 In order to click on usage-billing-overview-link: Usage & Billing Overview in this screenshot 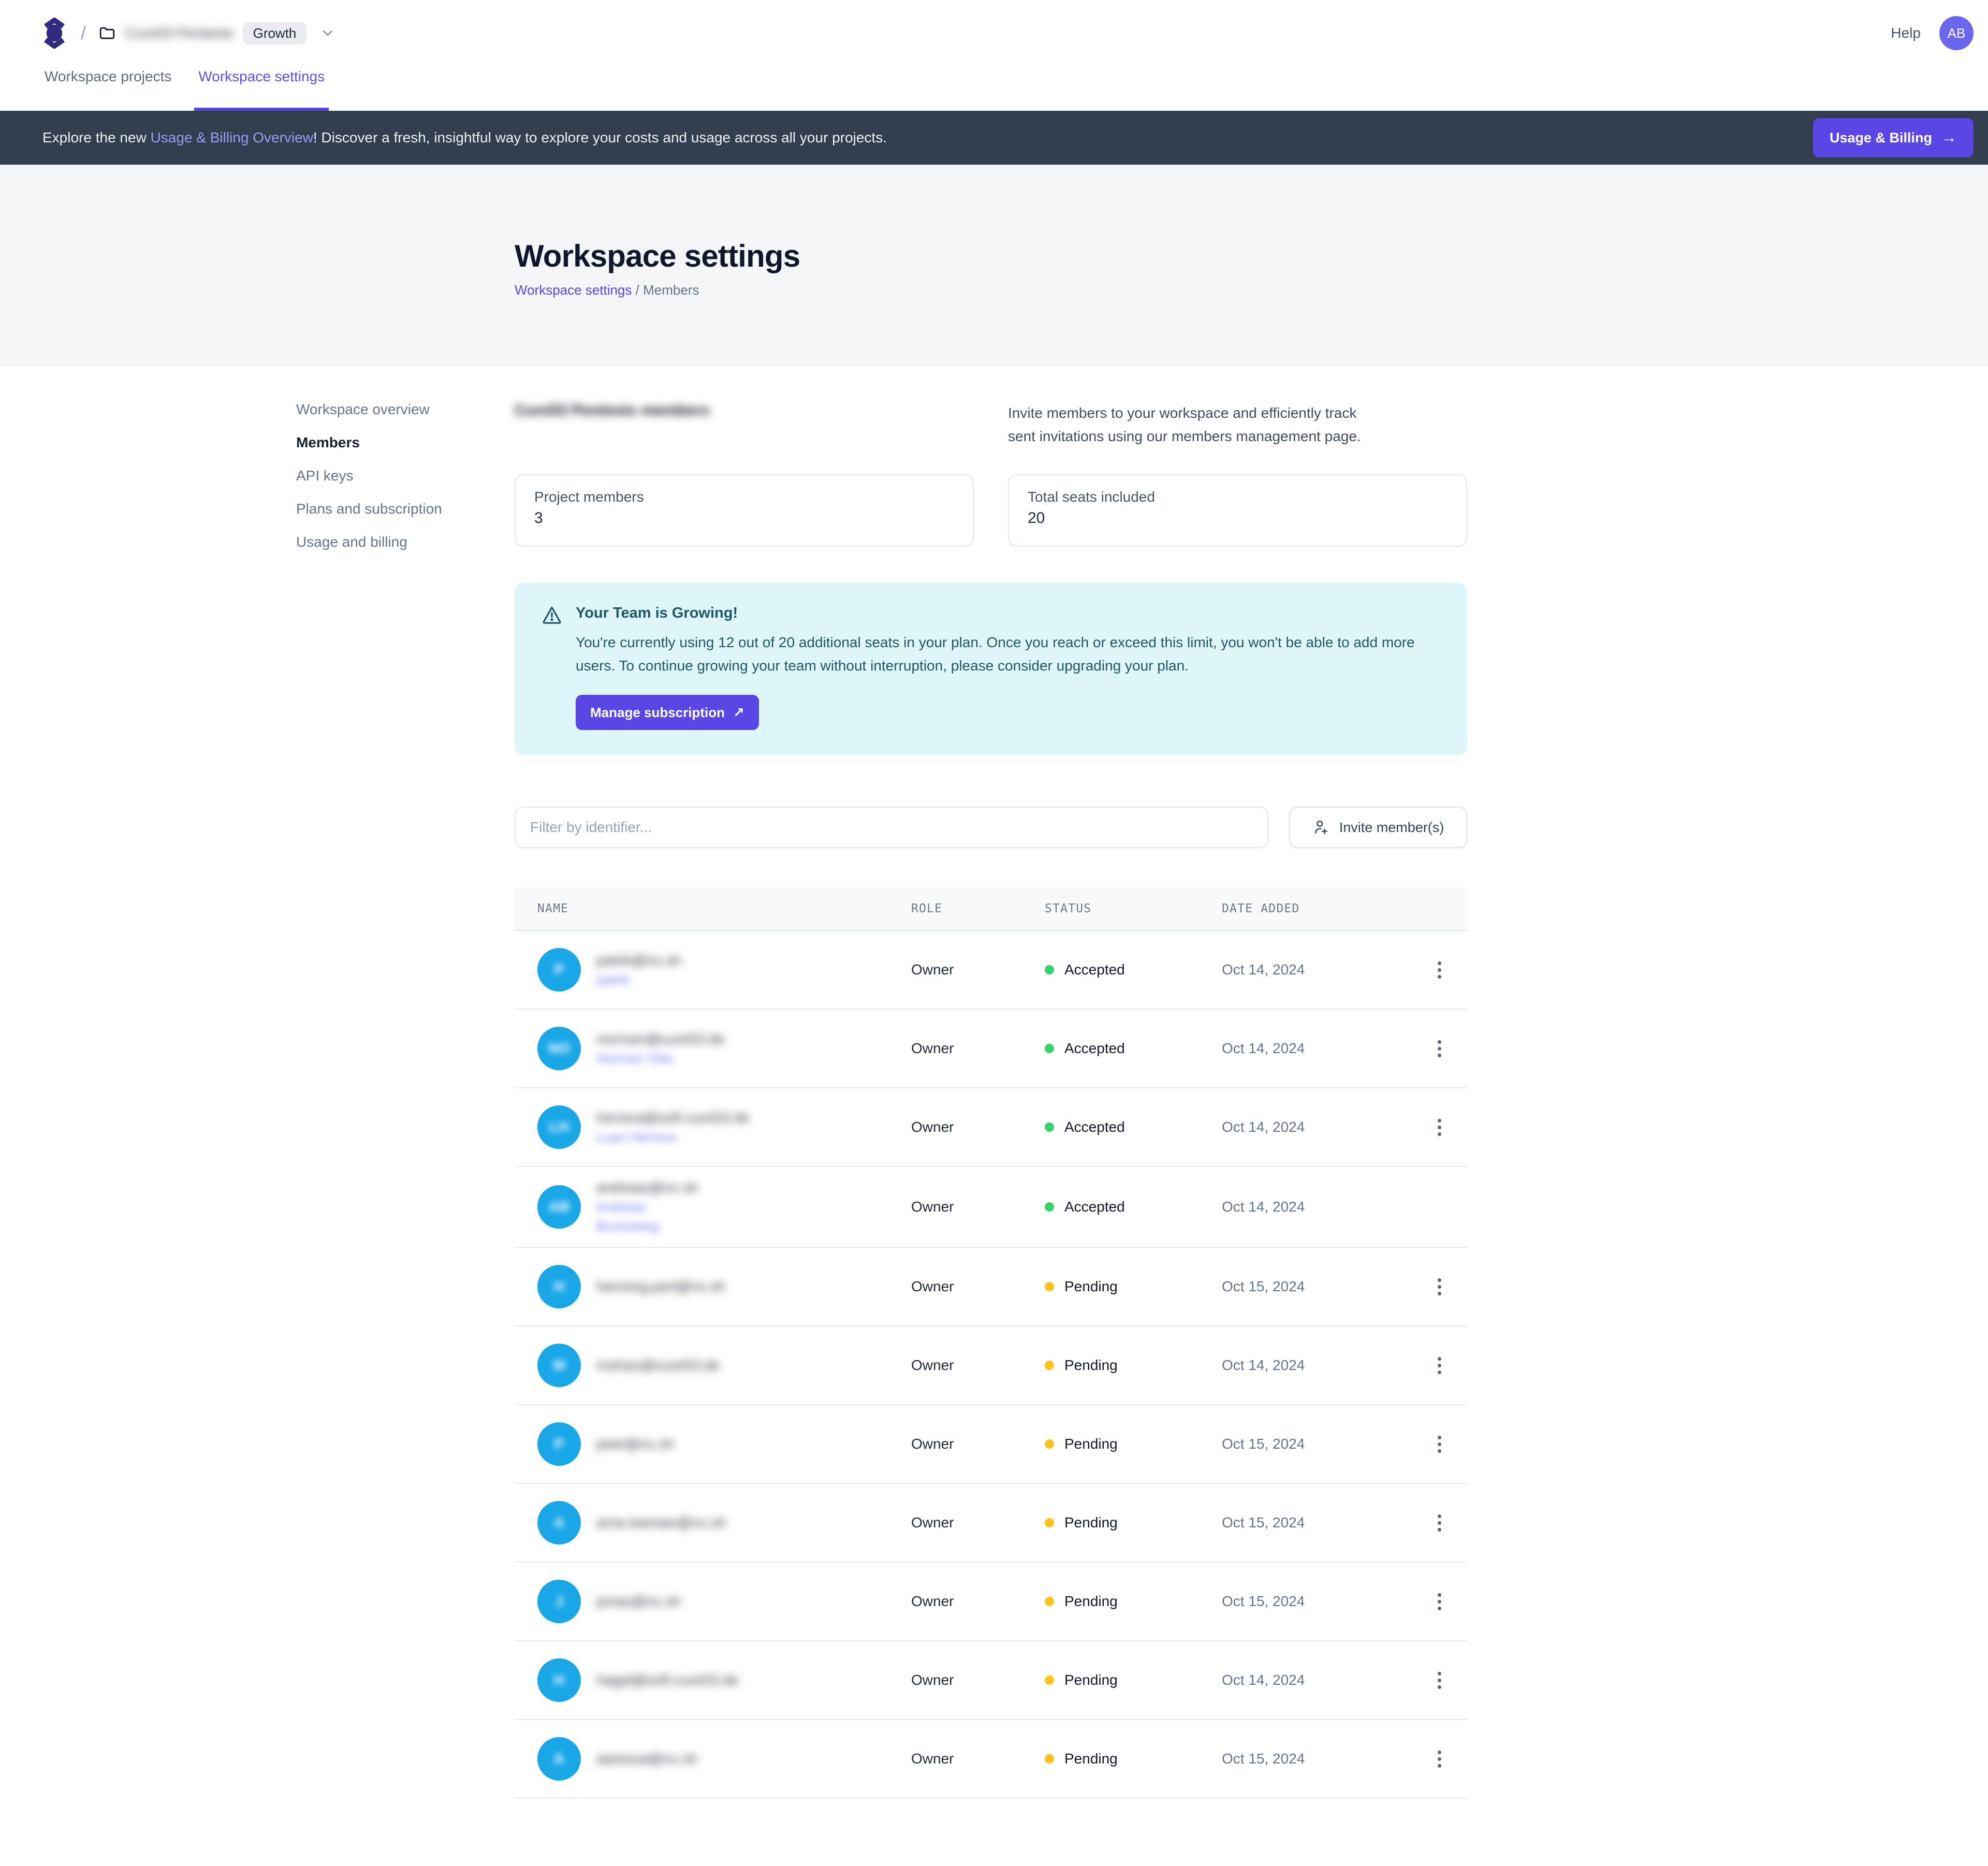, I will do `click(231, 137)`.